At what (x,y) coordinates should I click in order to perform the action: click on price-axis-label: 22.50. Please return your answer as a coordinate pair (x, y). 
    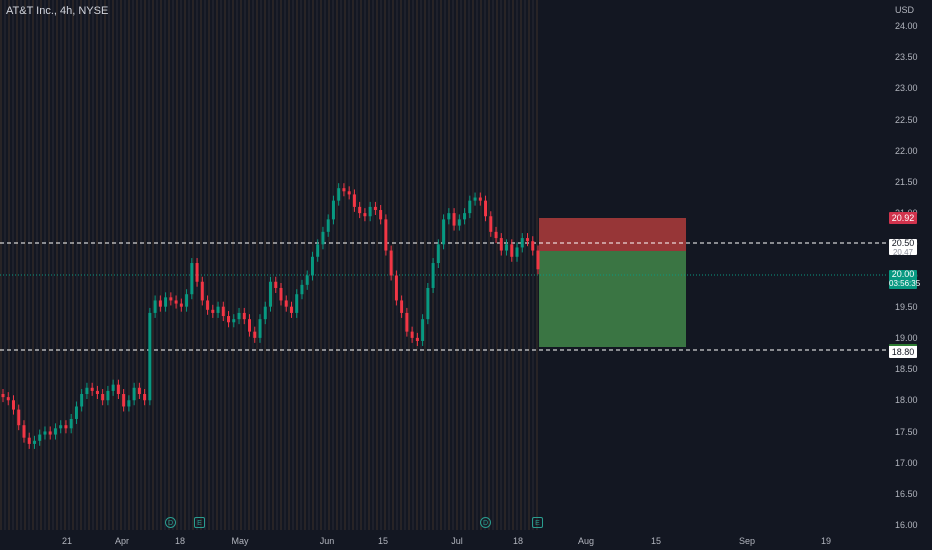
    Looking at the image, I should click on (906, 119).